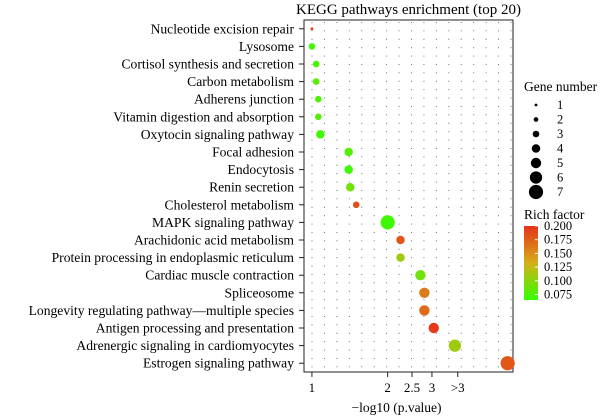 This screenshot has width=600, height=416. I want to click on category-label: Adrenergic signaling in cardiomyocytes, so click(185, 345).